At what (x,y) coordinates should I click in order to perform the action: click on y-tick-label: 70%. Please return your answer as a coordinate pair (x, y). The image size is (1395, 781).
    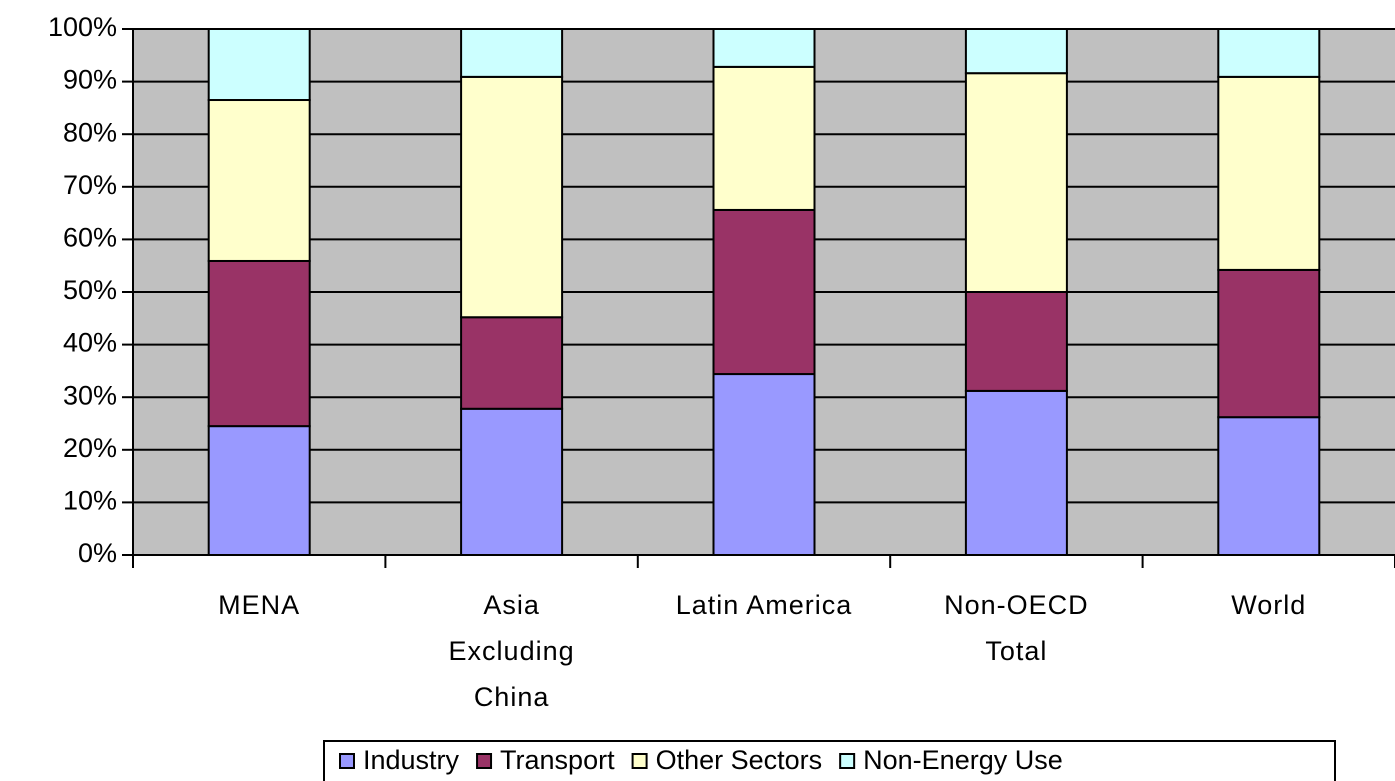
    Looking at the image, I should click on (90, 185).